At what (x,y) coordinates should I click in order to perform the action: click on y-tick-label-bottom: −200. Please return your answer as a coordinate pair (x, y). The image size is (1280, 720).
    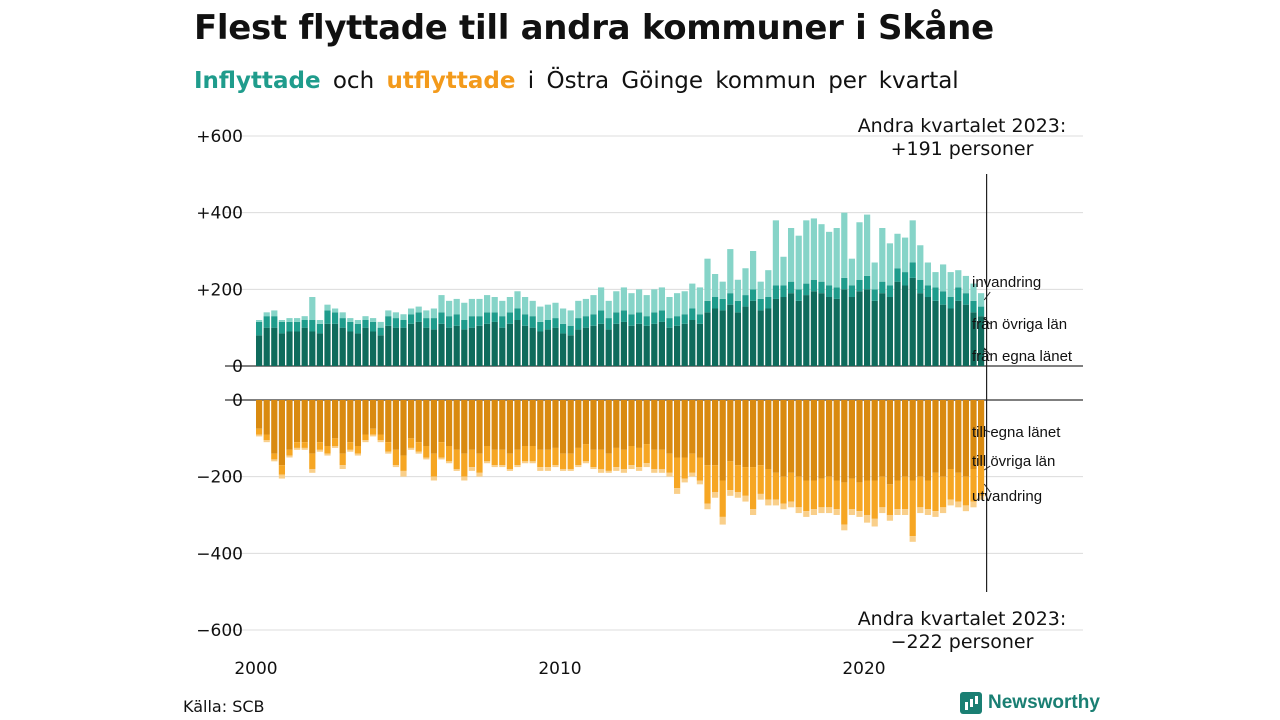
    Looking at the image, I should click on (219, 478).